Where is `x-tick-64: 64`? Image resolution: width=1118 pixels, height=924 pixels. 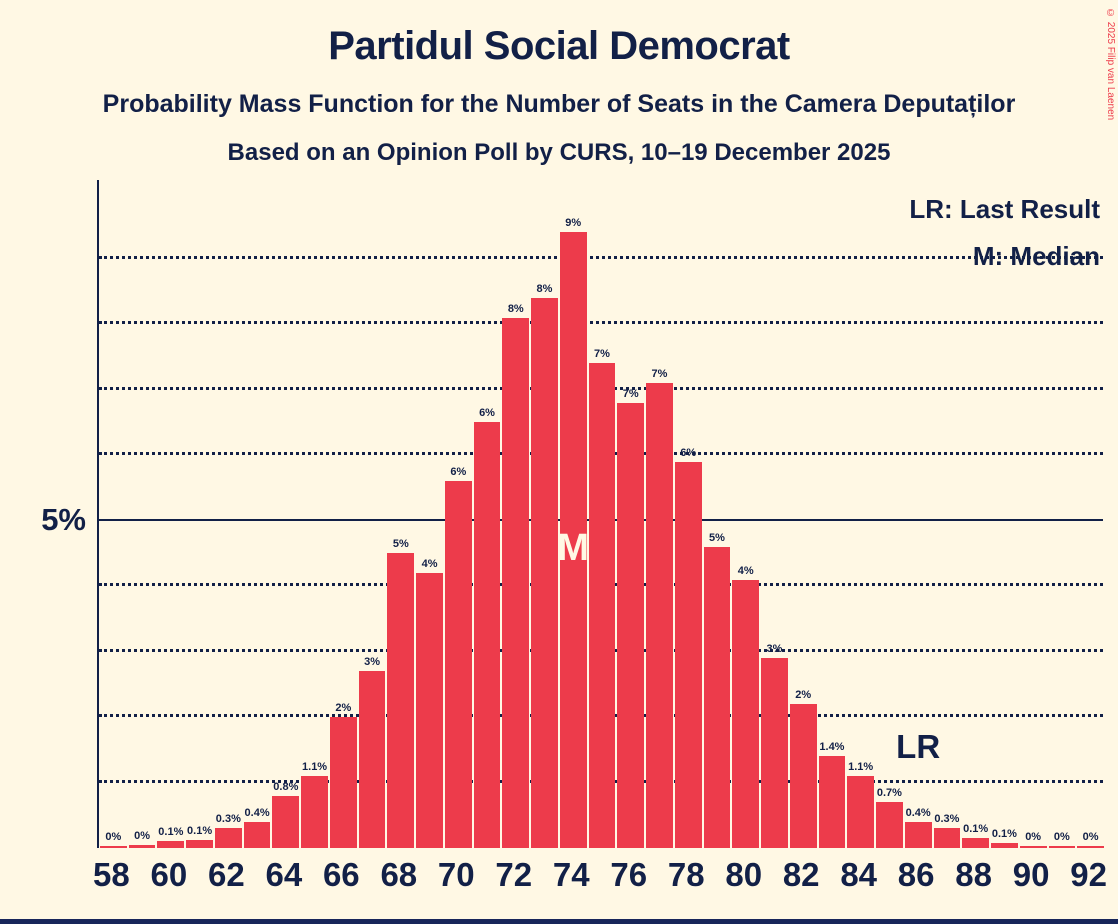 x-tick-64: 64 is located at coordinates (284, 874).